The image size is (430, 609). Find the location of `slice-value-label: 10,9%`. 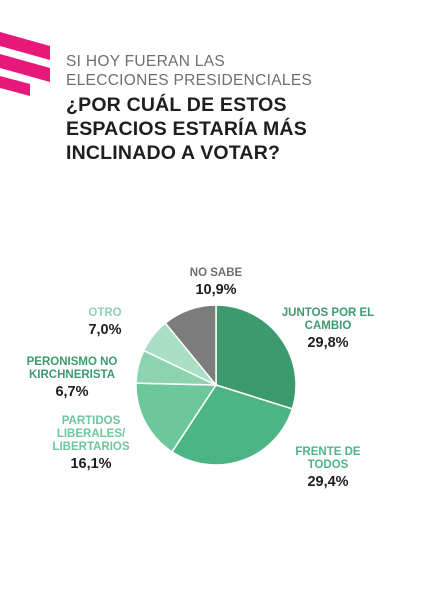

slice-value-label: 10,9% is located at coordinates (215, 290).